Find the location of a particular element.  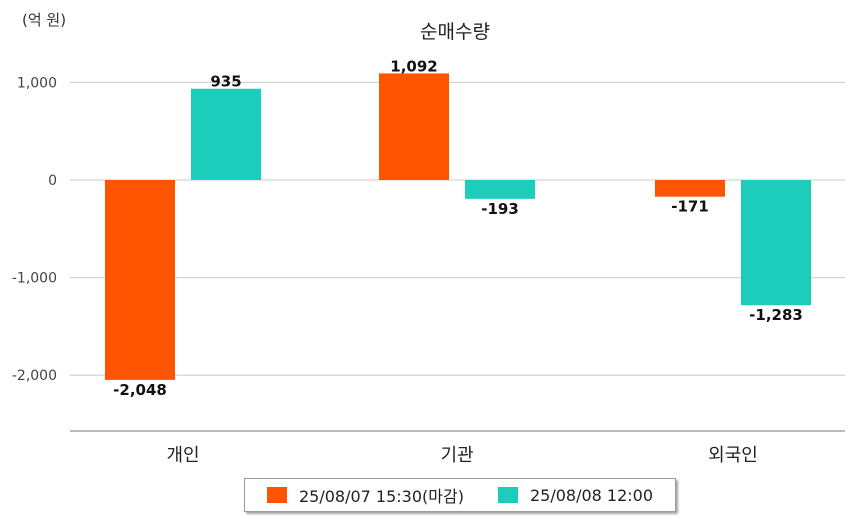

data-label: 1,092 is located at coordinates (413, 66).